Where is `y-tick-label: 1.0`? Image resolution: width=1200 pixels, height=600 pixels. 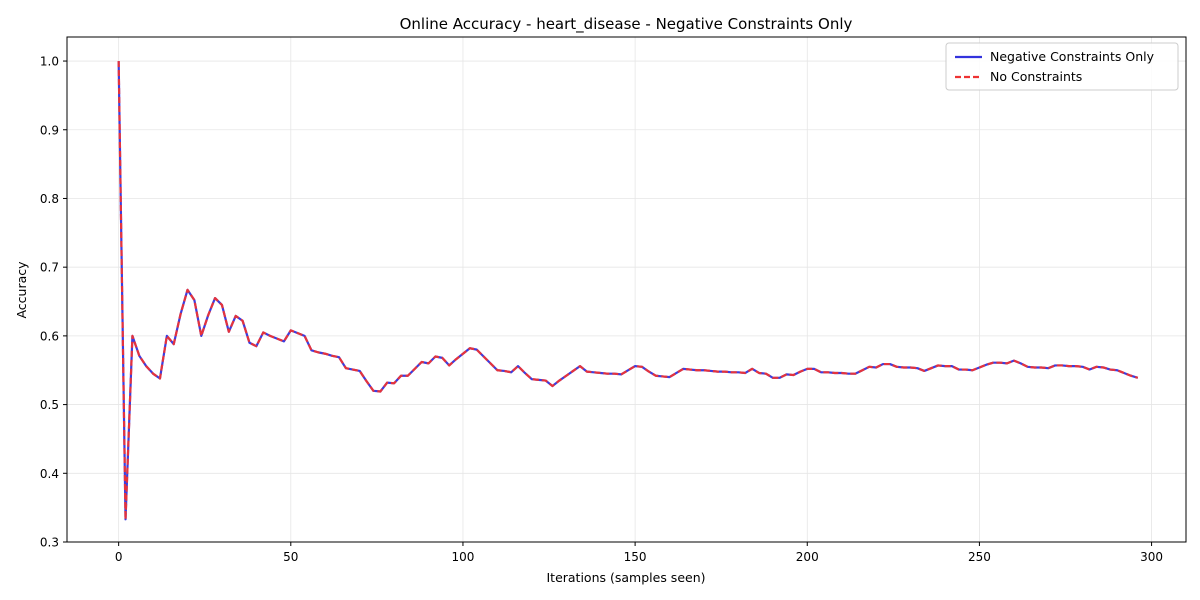
y-tick-label: 1.0 is located at coordinates (49, 62).